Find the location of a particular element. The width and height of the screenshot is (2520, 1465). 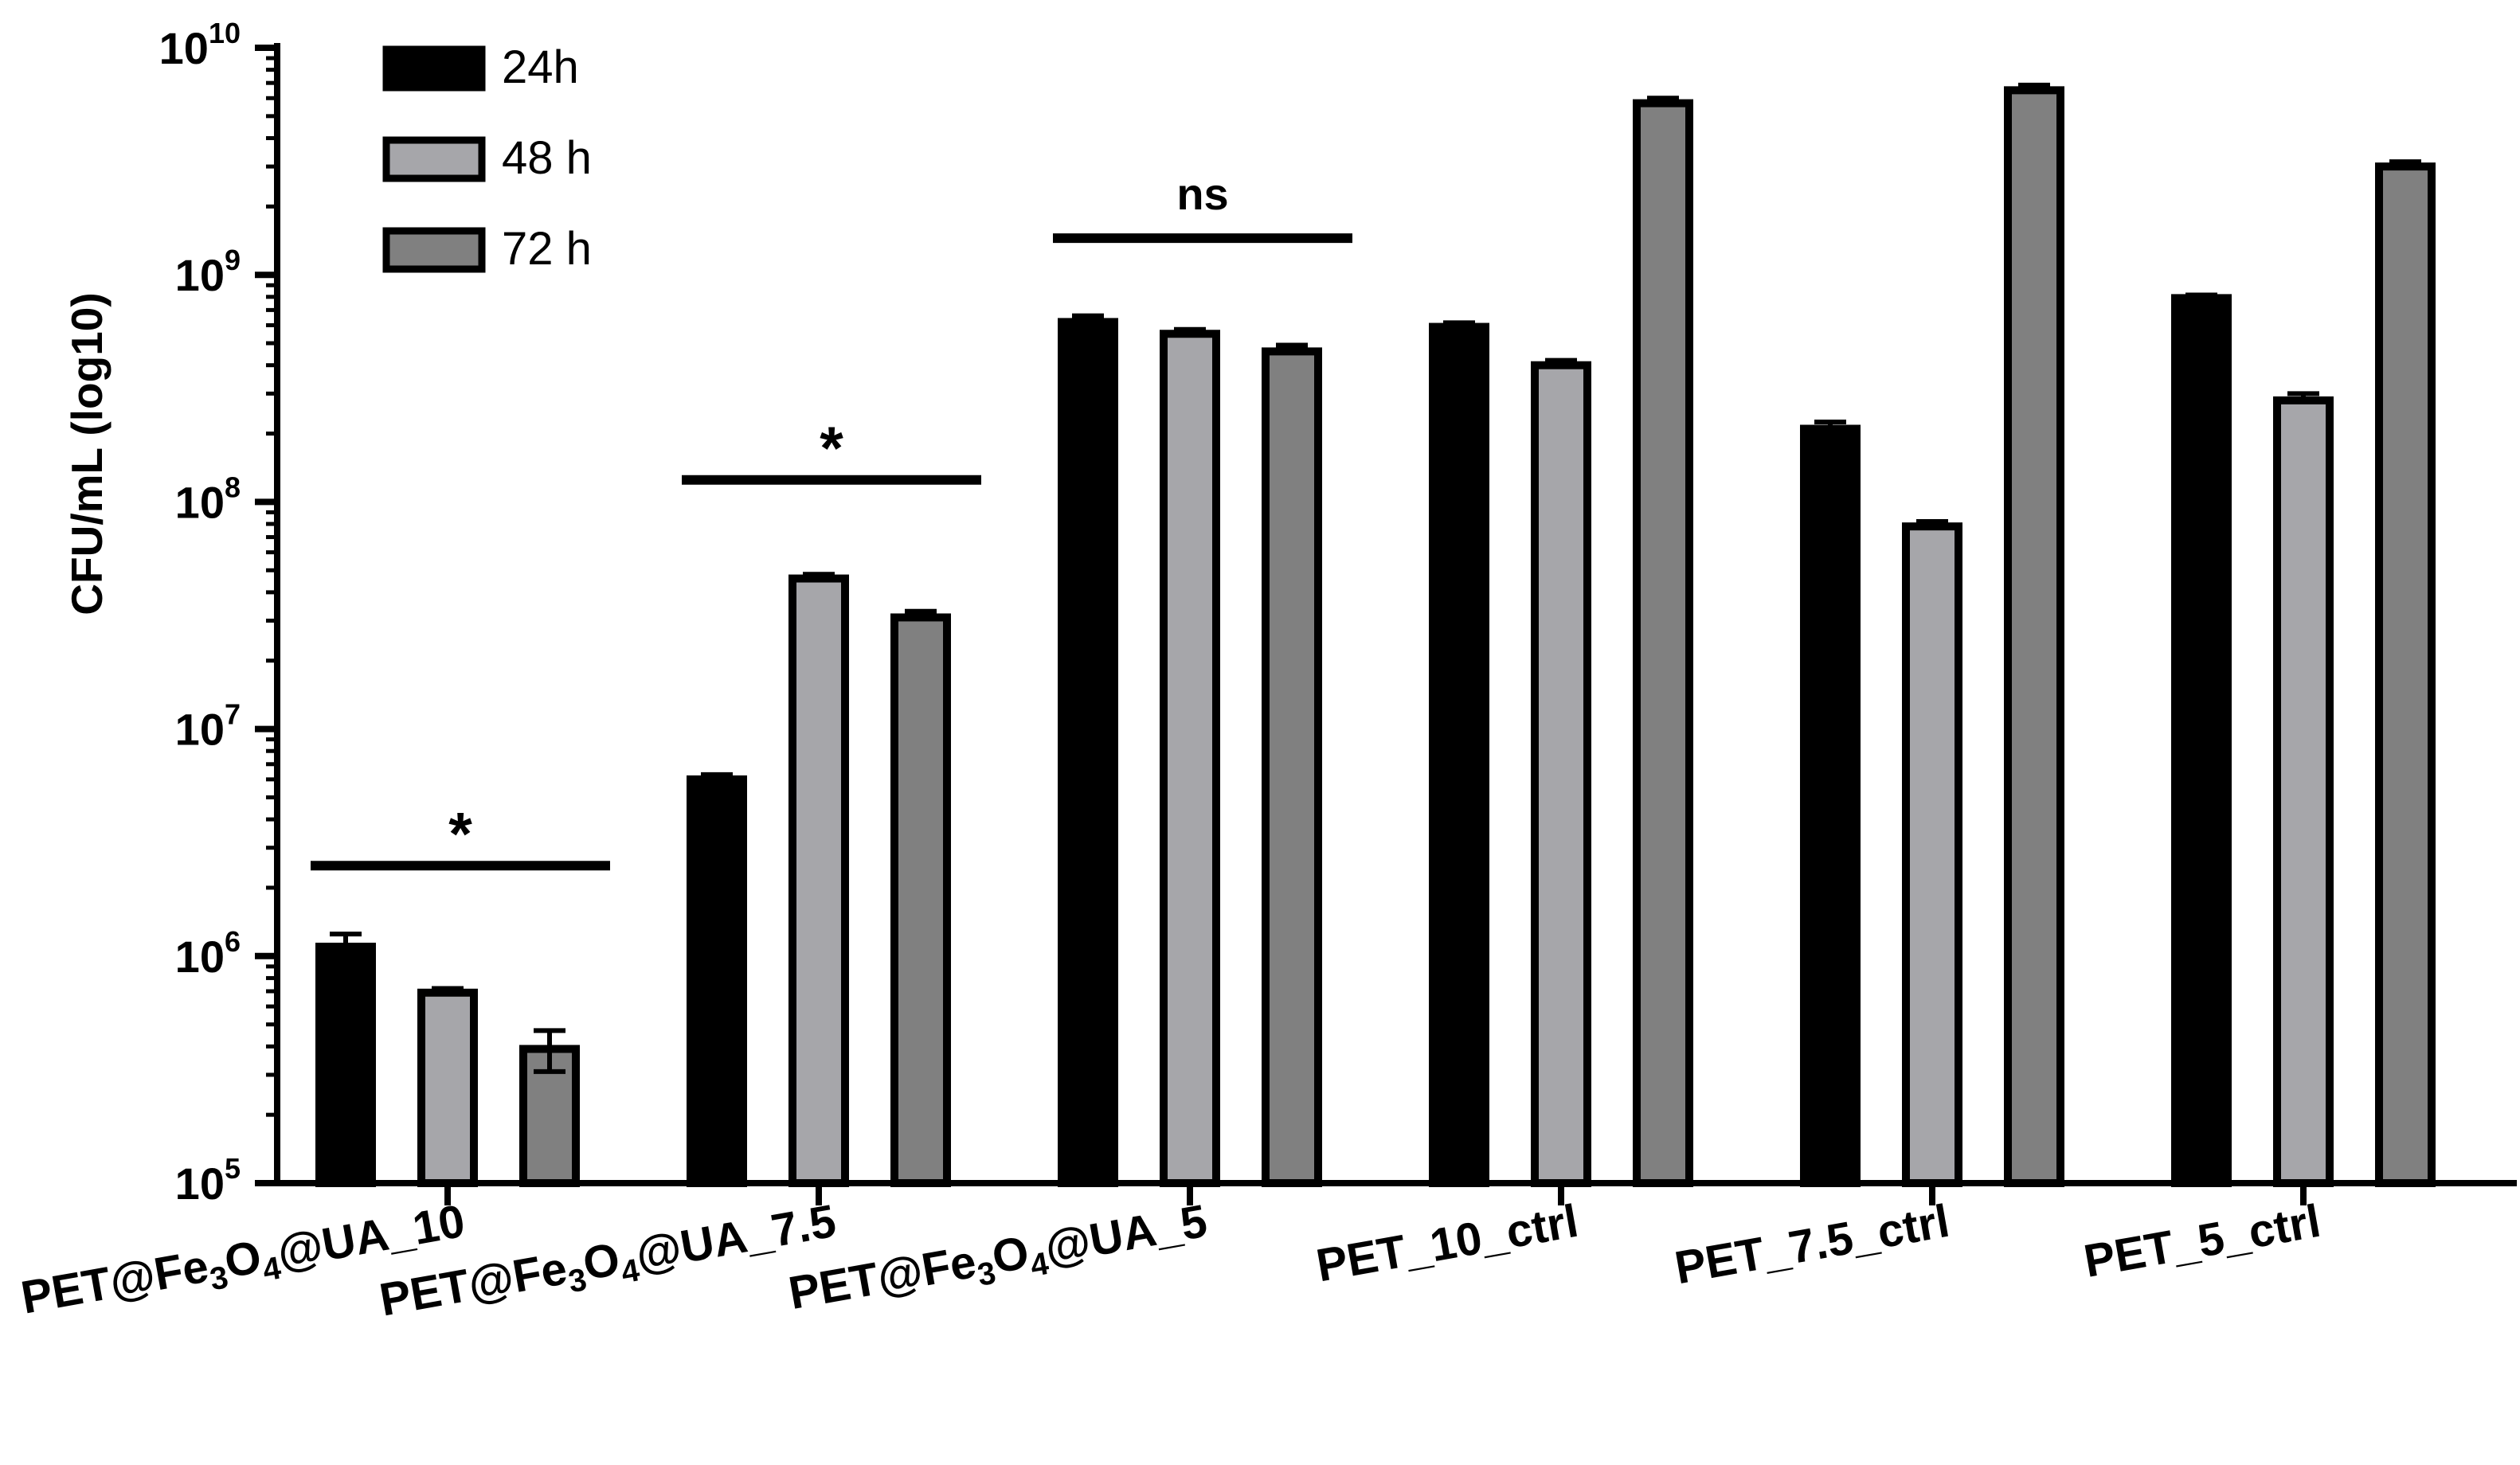

y-tick-label: 10⁹ is located at coordinates (208, 272).